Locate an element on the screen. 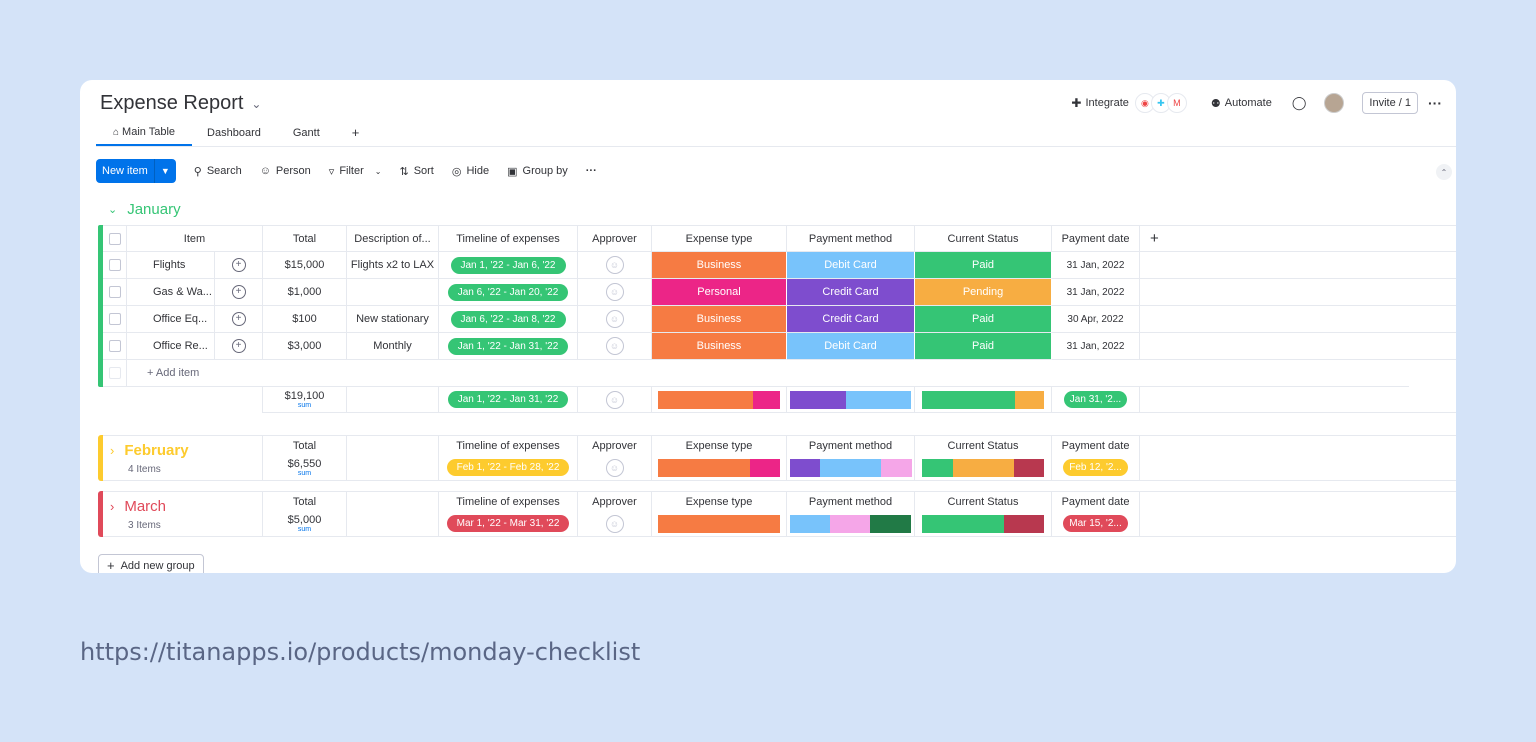 The width and height of the screenshot is (1536, 742). add-column-button: + is located at coordinates (1298, 238).